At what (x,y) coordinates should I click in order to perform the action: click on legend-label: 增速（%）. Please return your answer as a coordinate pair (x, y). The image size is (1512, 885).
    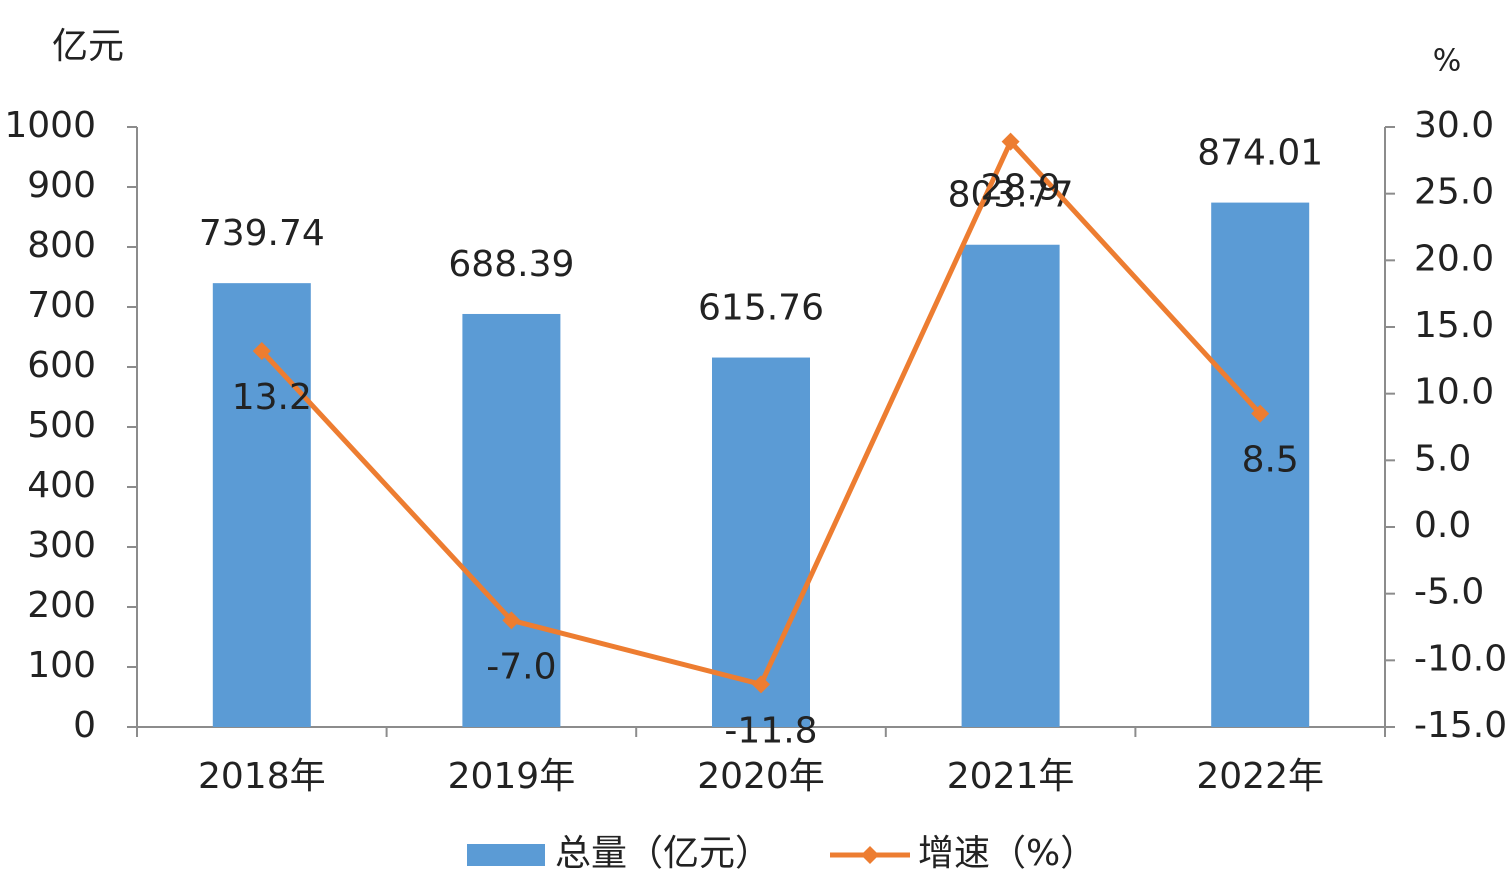
    Looking at the image, I should click on (1007, 853).